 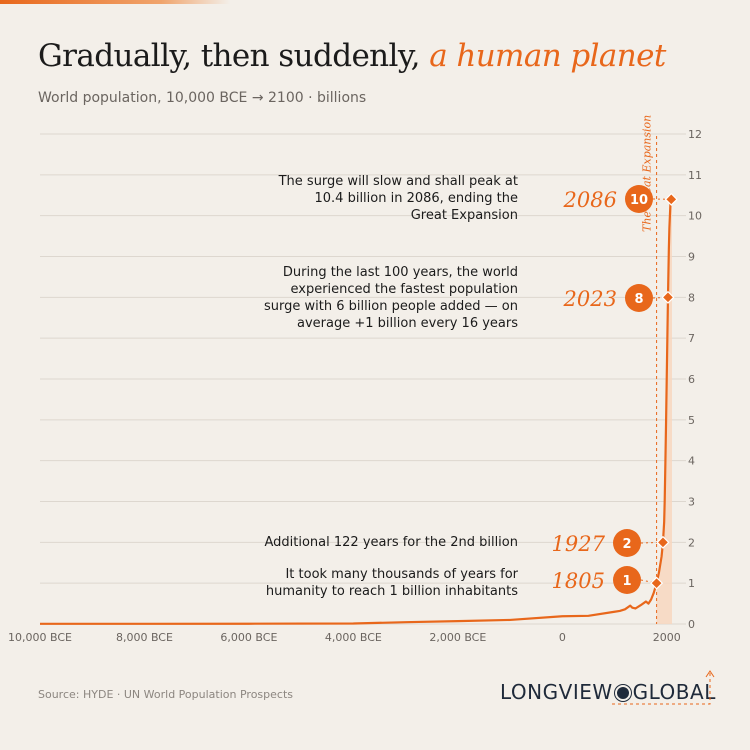 What do you see at coordinates (691, 297) in the screenshot?
I see `y-tick-label: 8` at bounding box center [691, 297].